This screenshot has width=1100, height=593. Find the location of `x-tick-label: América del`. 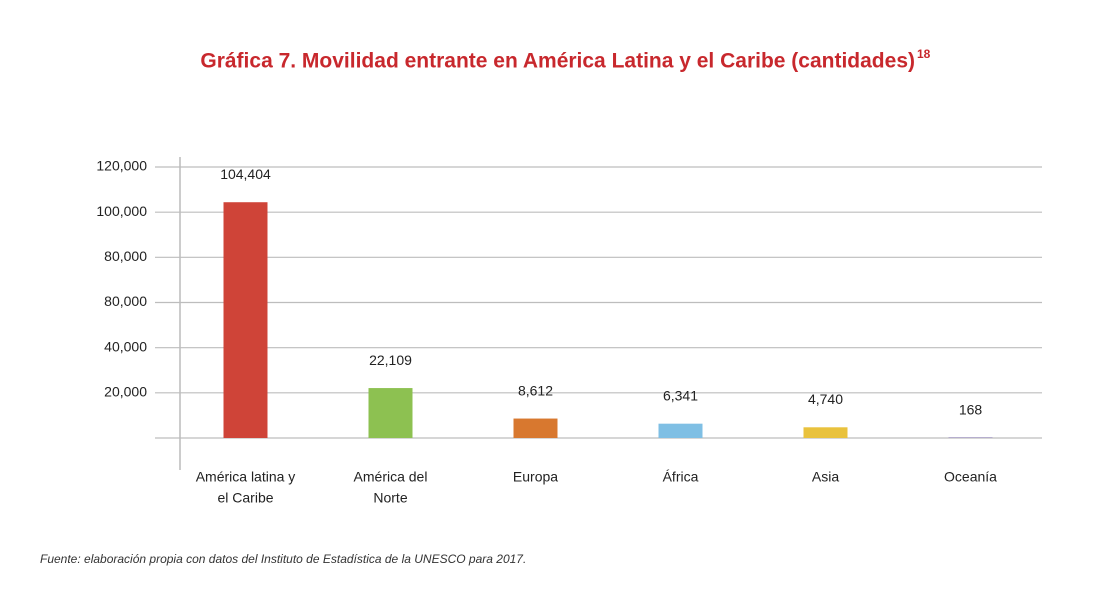

x-tick-label: América del is located at coordinates (391, 477).